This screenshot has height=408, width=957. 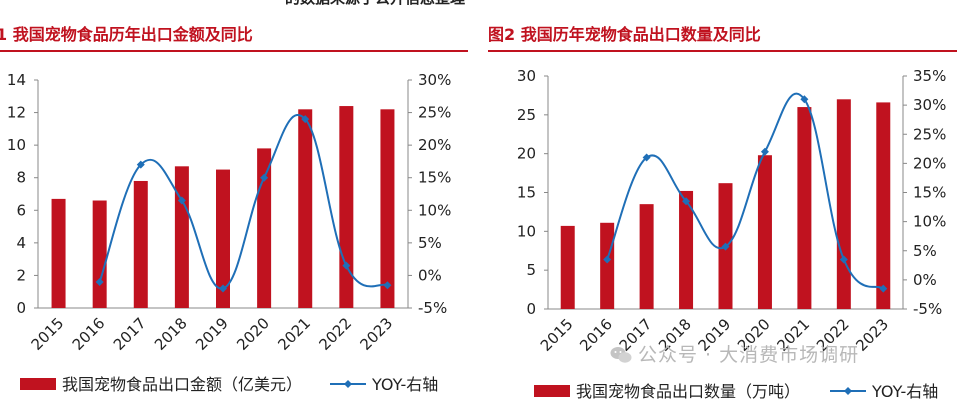 What do you see at coordinates (375, 4) in the screenshot?
I see `header-fragment: 的数据来源于公开信息整理` at bounding box center [375, 4].